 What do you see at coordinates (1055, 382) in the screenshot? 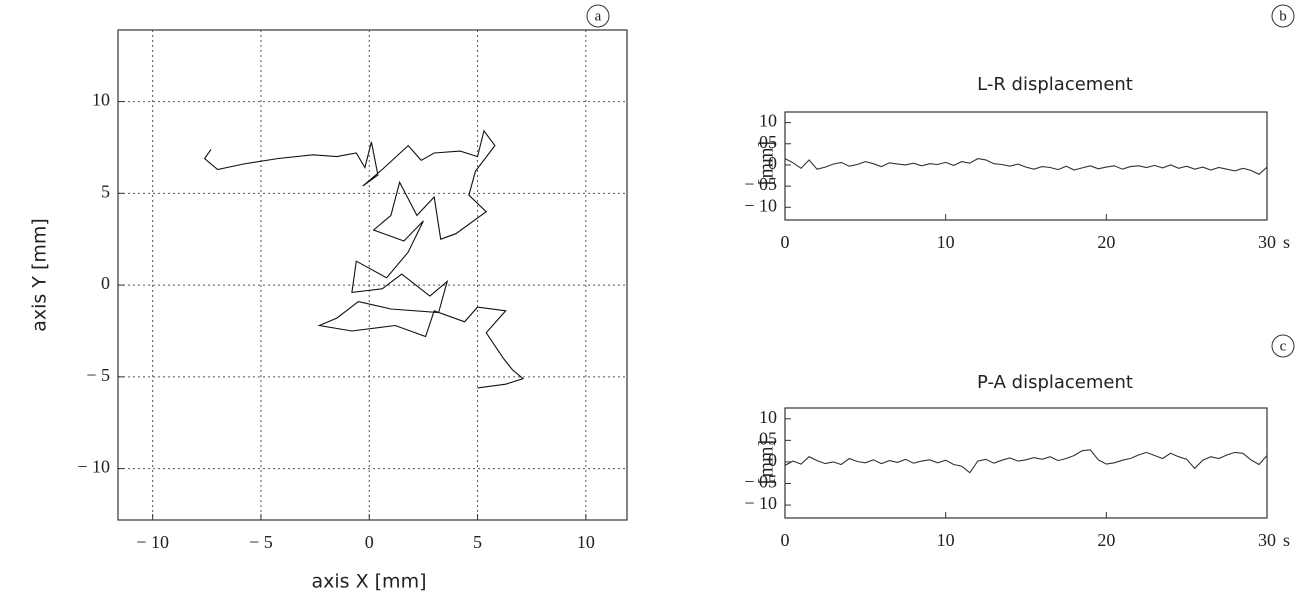
I see `chart-title: P-A displacement` at bounding box center [1055, 382].